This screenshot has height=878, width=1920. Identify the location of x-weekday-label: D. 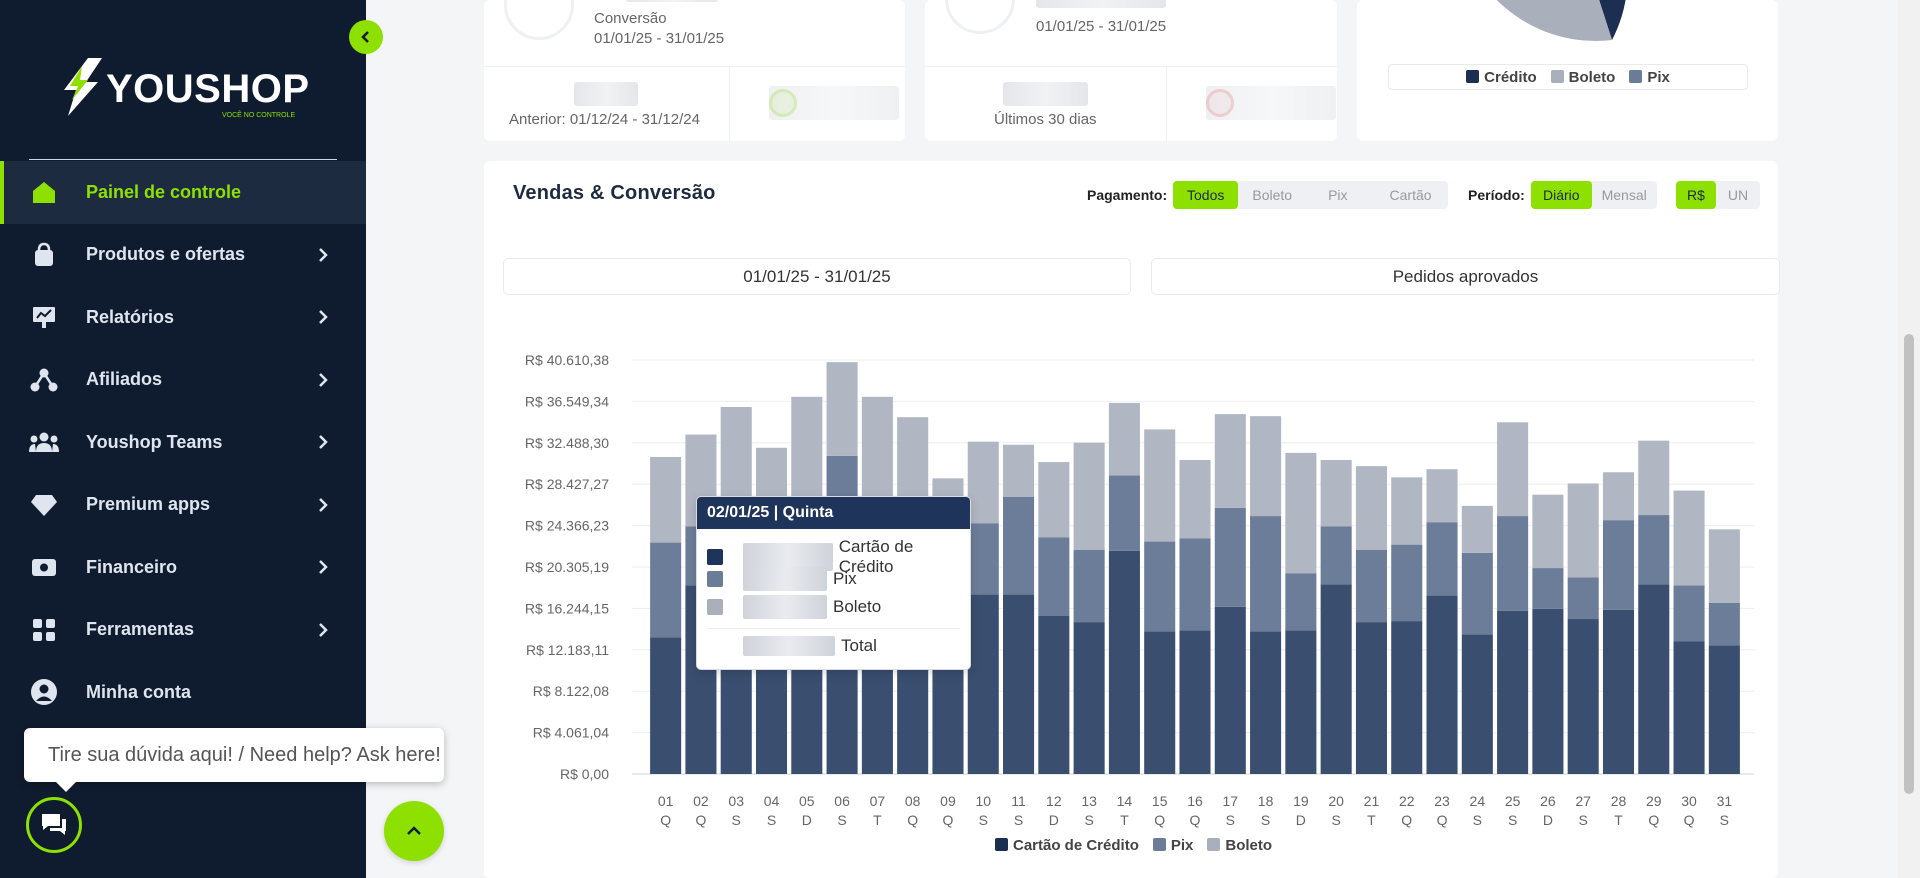
(807, 820).